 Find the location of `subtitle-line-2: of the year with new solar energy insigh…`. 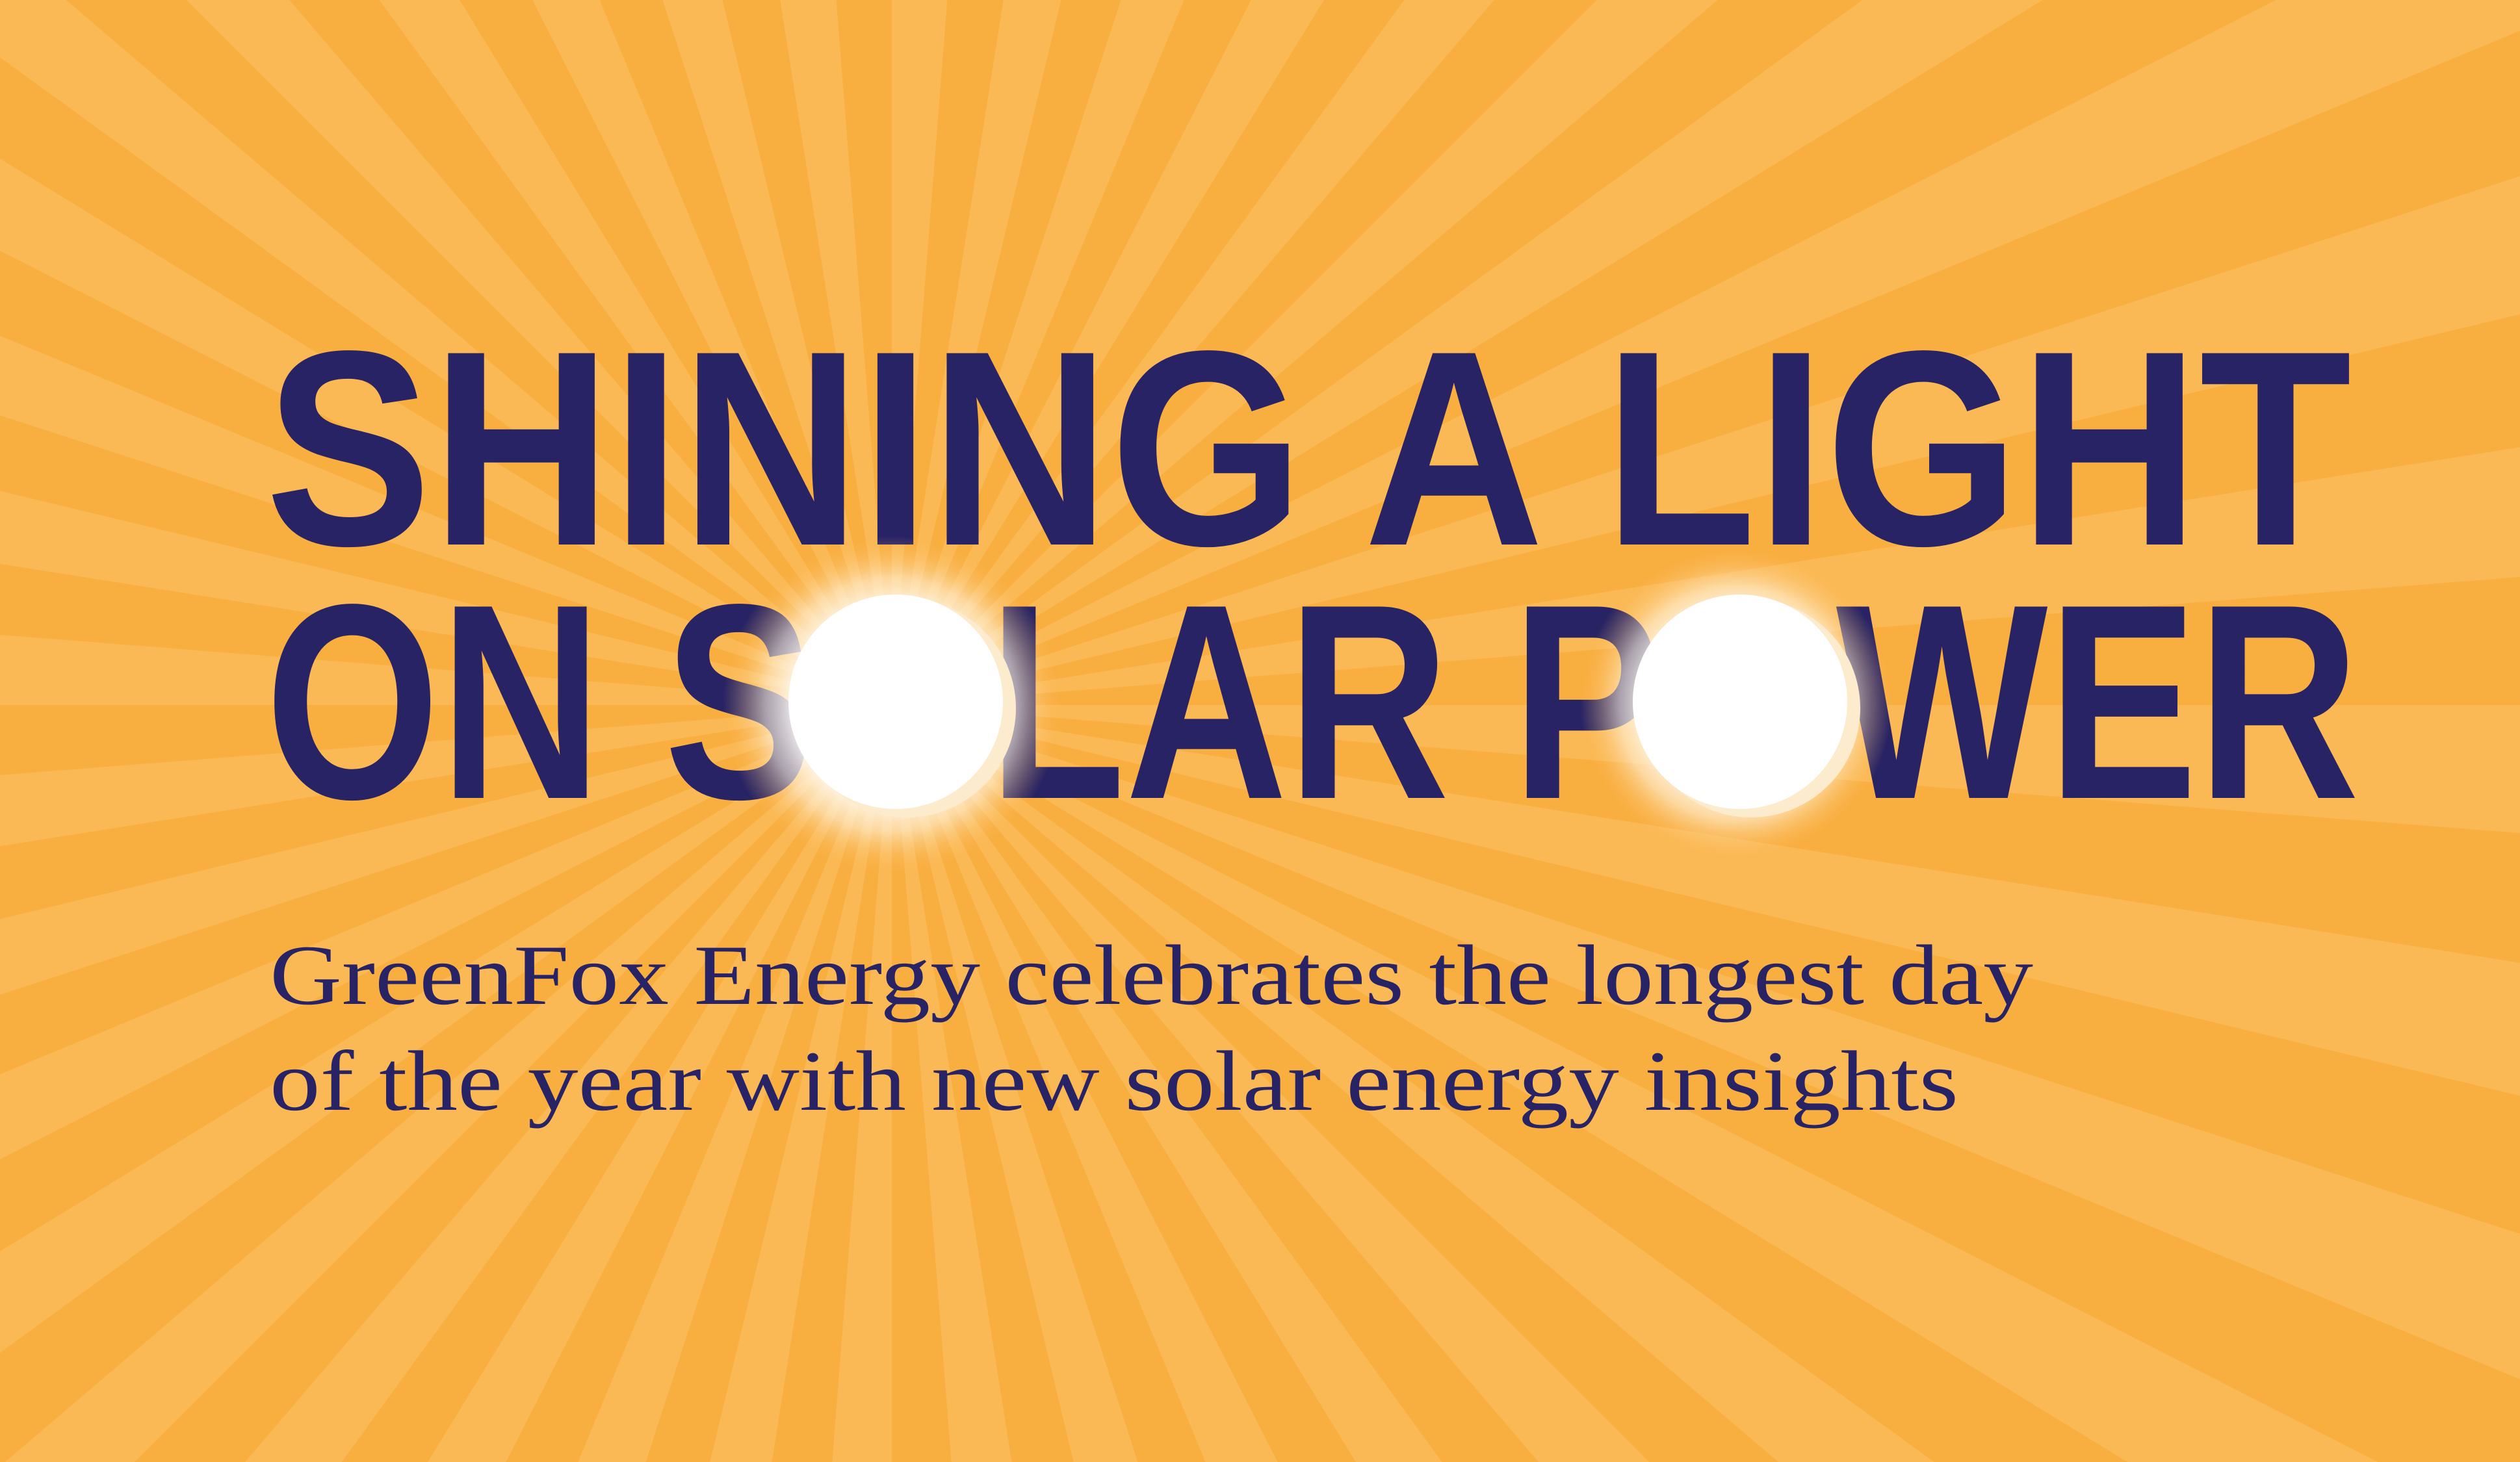

subtitle-line-2: of the year with new solar energy insigh… is located at coordinates (1114, 1081).